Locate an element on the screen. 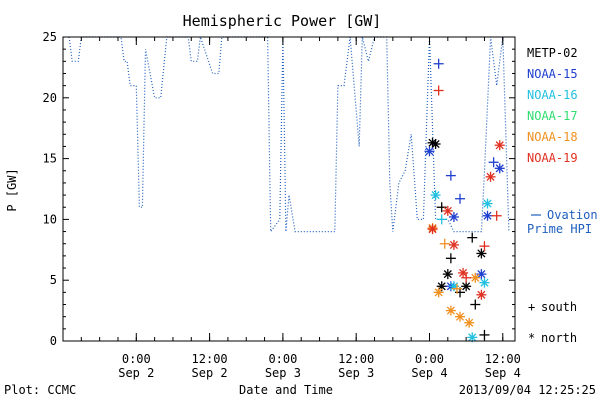  y-tick-label: 15 is located at coordinates (50, 159).